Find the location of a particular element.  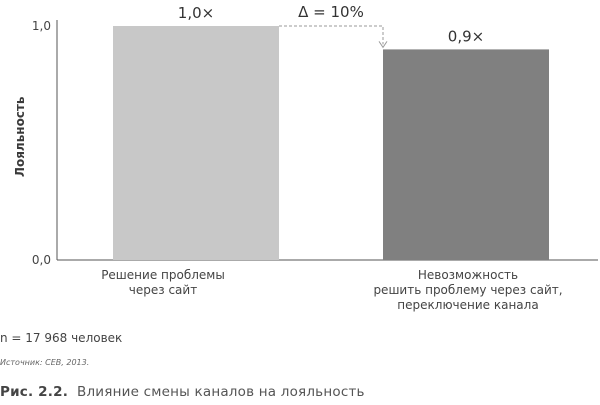

figure-number: Рис. 2.2. is located at coordinates (34, 392).